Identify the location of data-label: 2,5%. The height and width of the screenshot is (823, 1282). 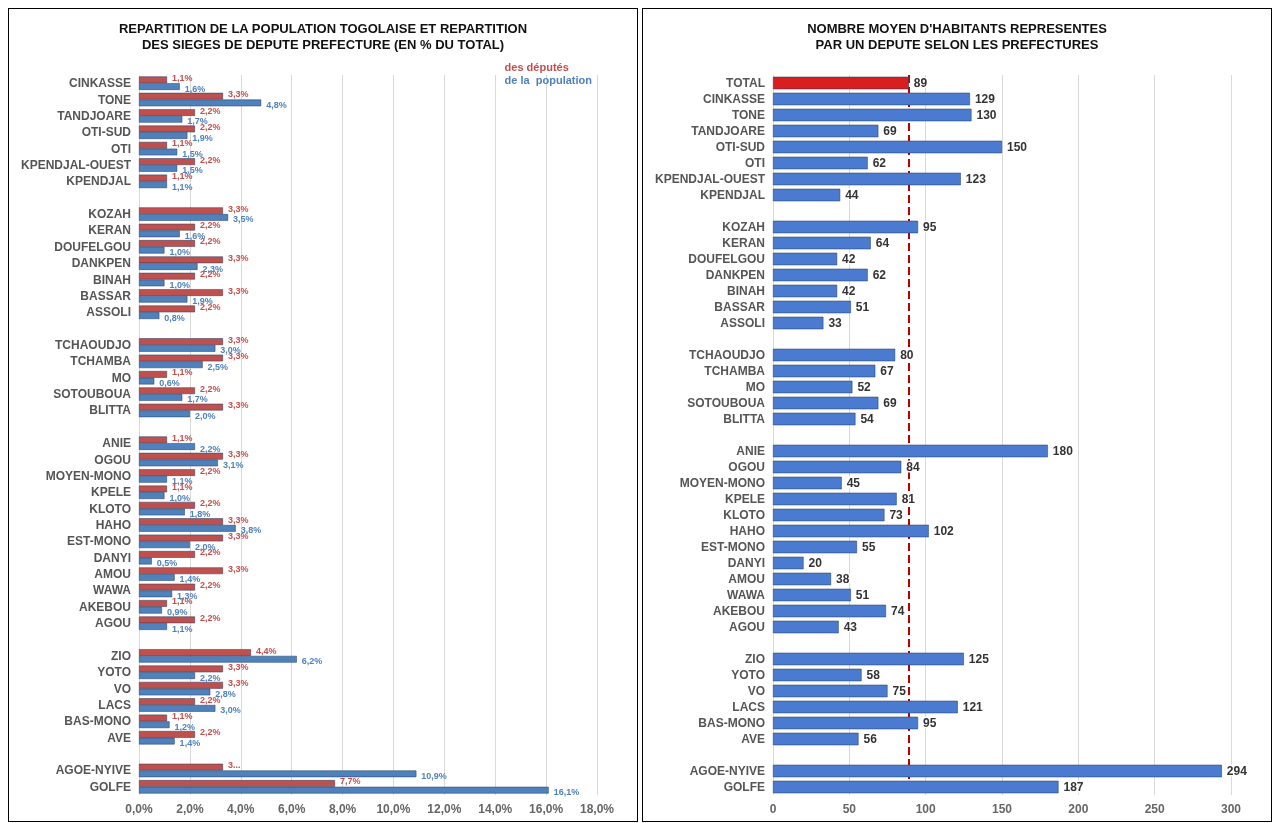
(218, 366).